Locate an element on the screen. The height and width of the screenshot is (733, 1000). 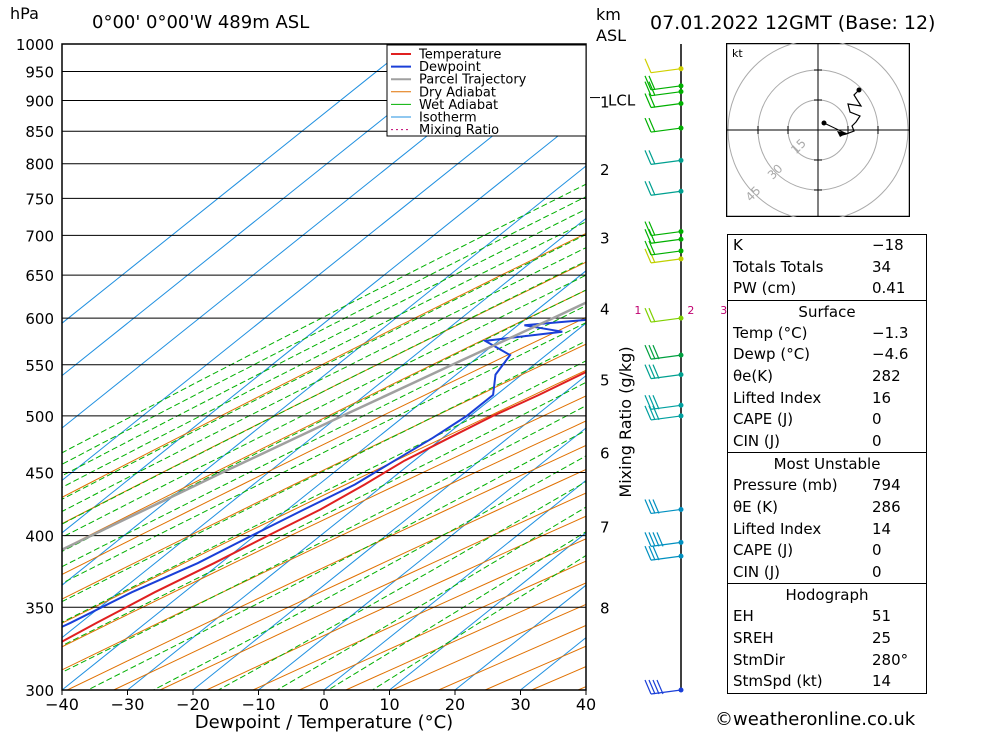
km-tick-label: 3 is located at coordinates (605, 239).